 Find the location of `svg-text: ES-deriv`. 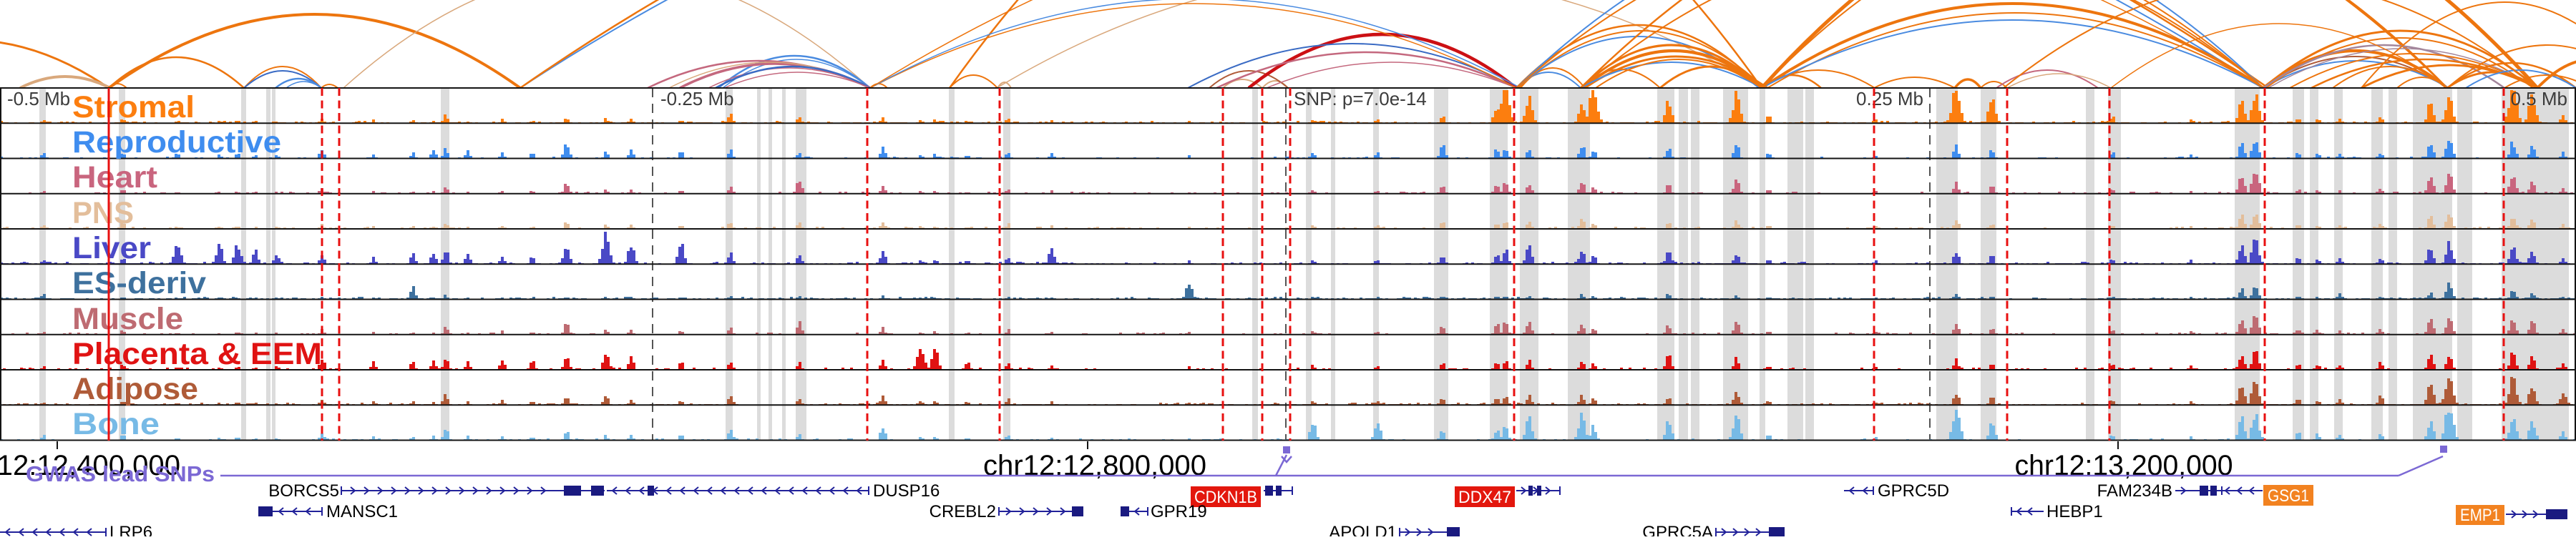

svg-text: ES-deriv is located at coordinates (139, 283).